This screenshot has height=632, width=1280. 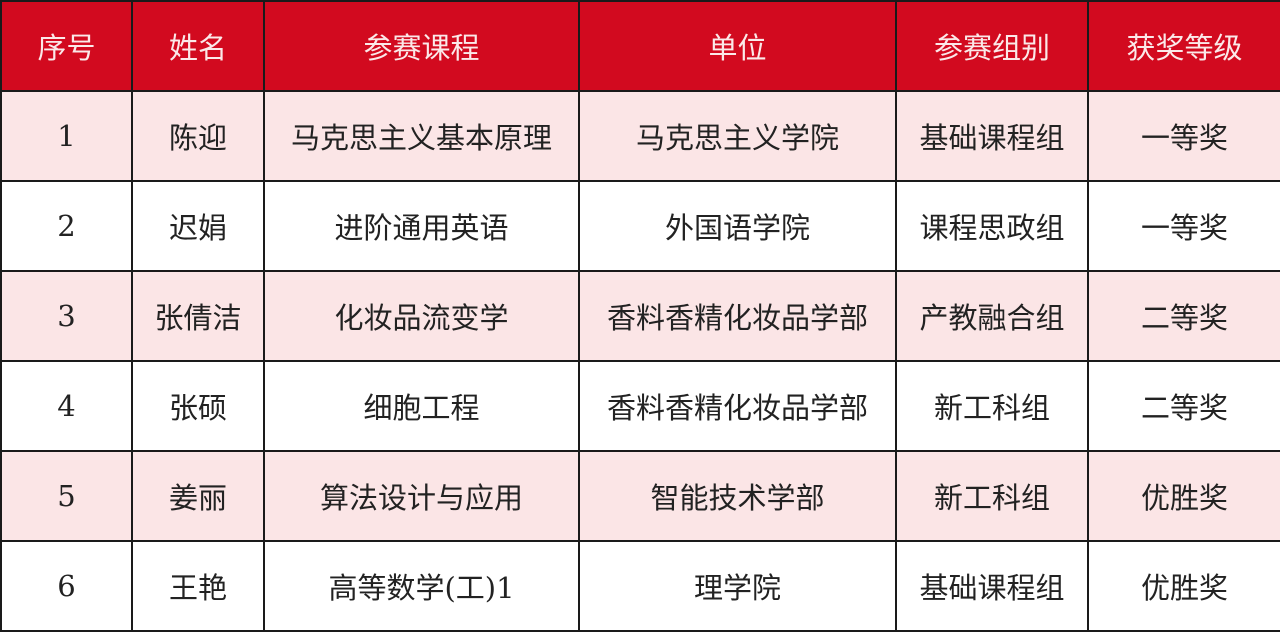 I want to click on table-row: 2 迟娟 进阶通用英语 外国语学院 课程思政组 一等奖, so click(x=640, y=226).